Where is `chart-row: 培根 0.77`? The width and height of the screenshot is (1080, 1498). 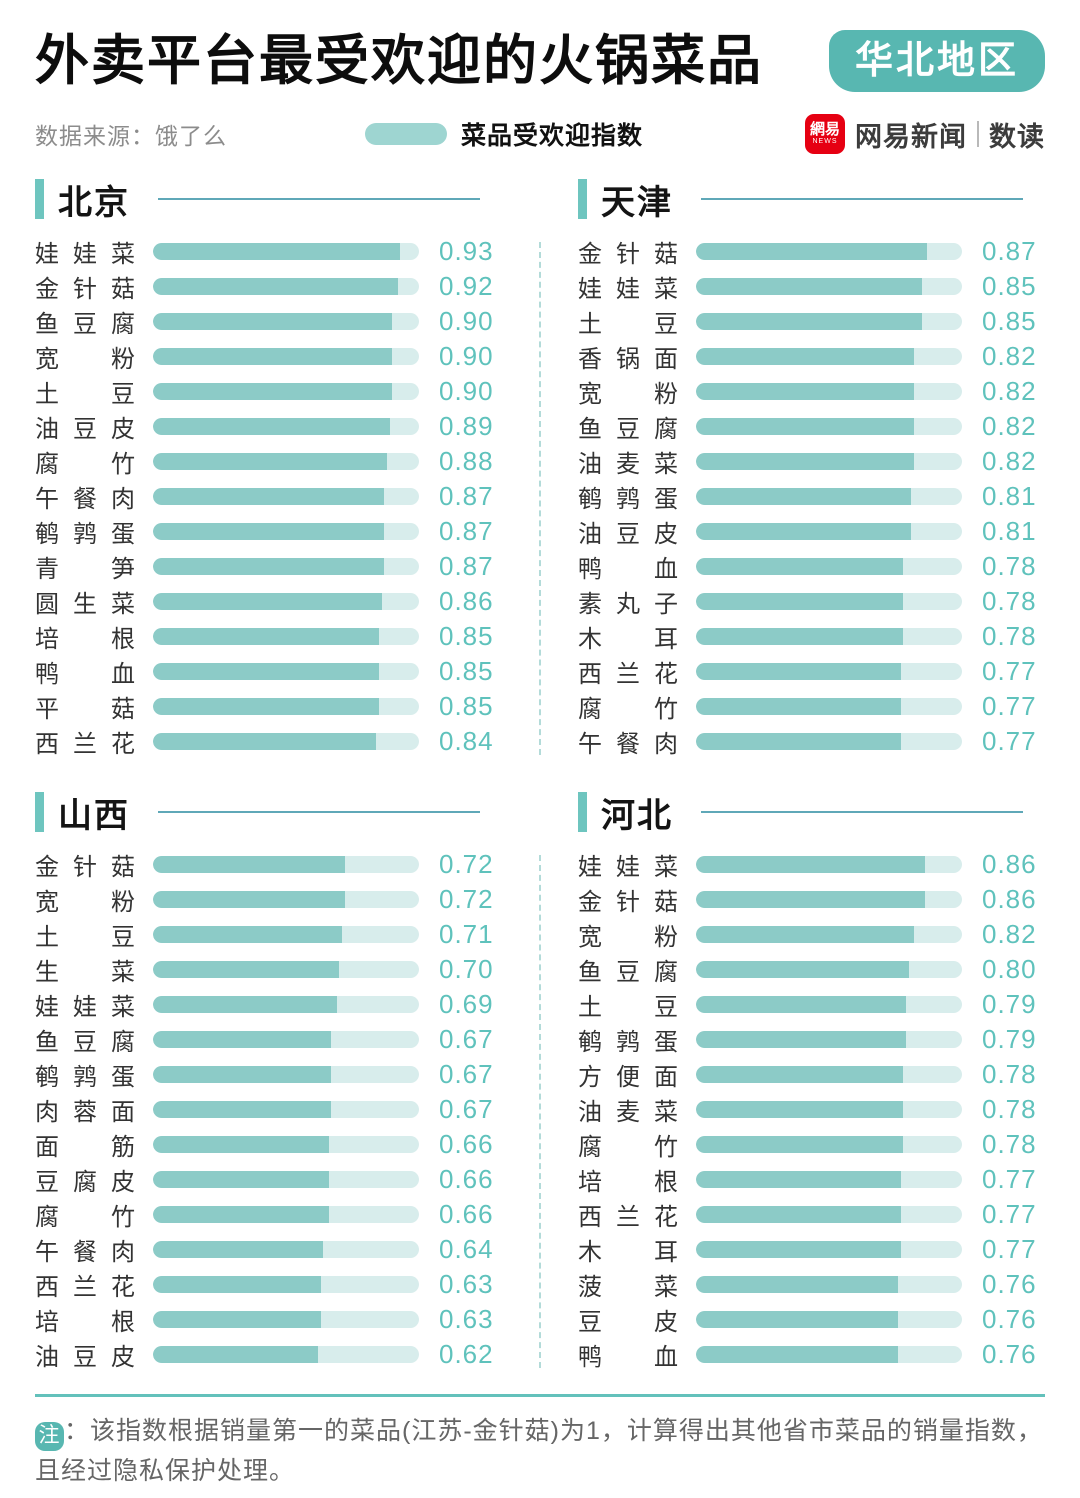
chart-row: 培根 0.77 is located at coordinates (811, 1179).